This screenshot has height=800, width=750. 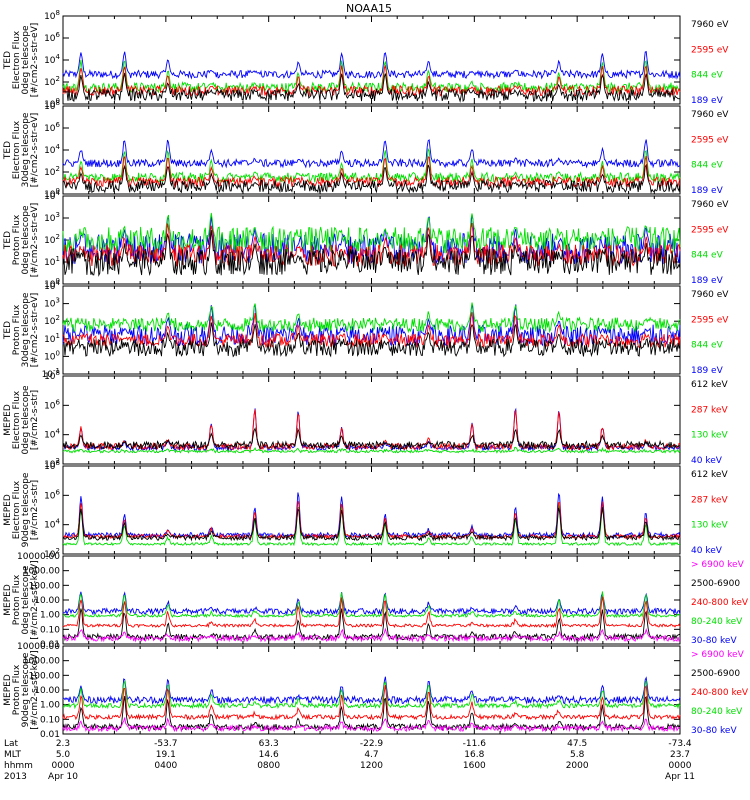 What do you see at coordinates (680, 744) in the screenshot?
I see `time-axis-value: -73.4` at bounding box center [680, 744].